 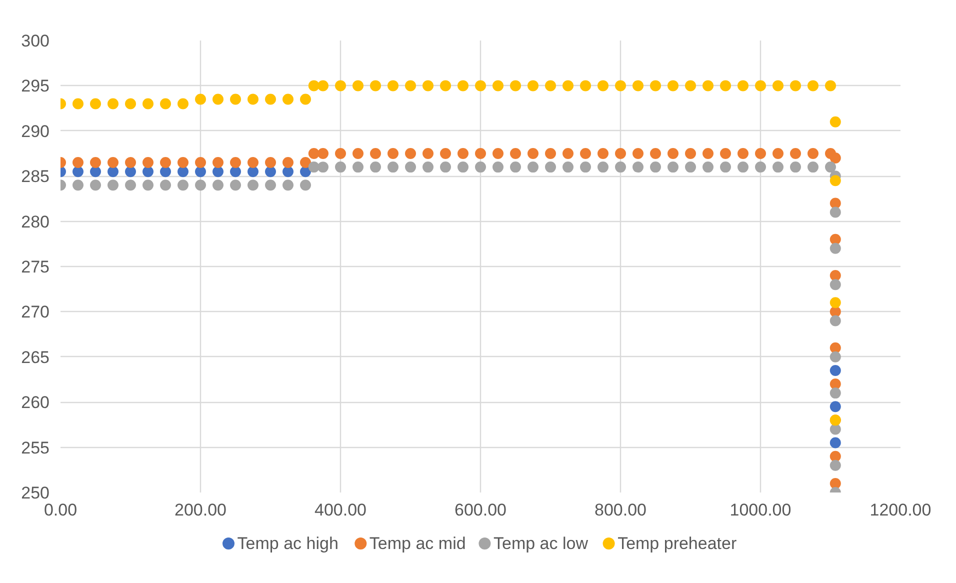 What do you see at coordinates (35, 402) in the screenshot?
I see `y-tick-label: 260` at bounding box center [35, 402].